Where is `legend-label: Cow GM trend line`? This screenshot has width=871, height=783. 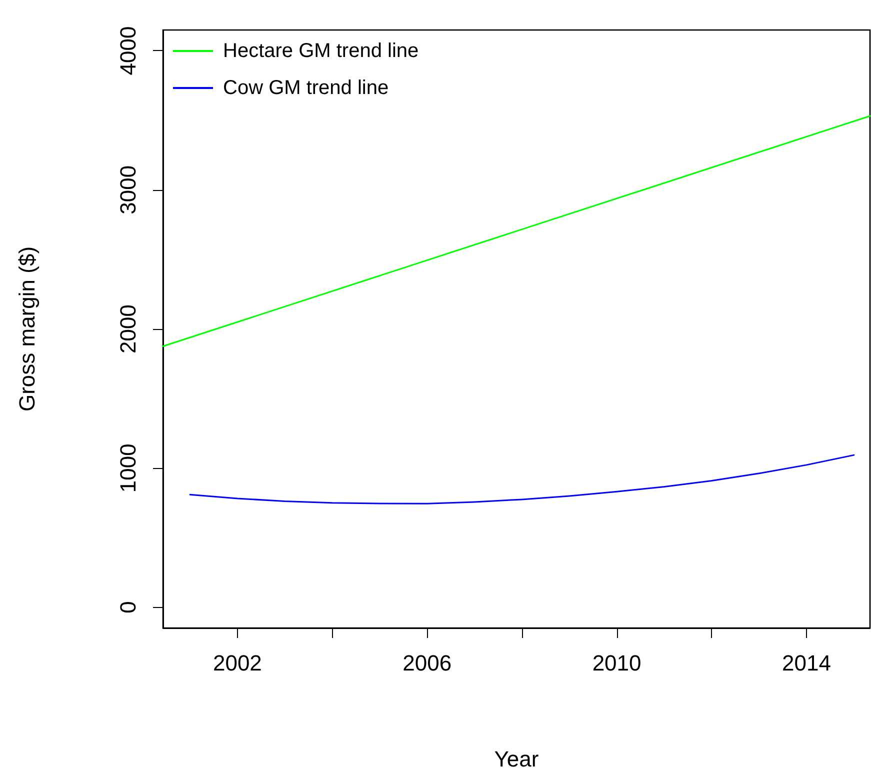
legend-label: Cow GM trend line is located at coordinates (306, 88).